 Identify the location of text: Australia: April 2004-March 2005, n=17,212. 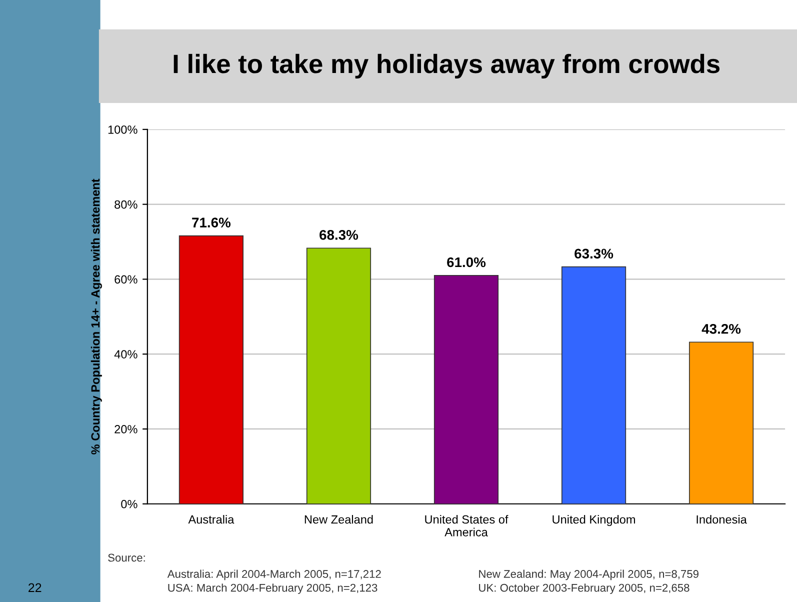
(274, 575).